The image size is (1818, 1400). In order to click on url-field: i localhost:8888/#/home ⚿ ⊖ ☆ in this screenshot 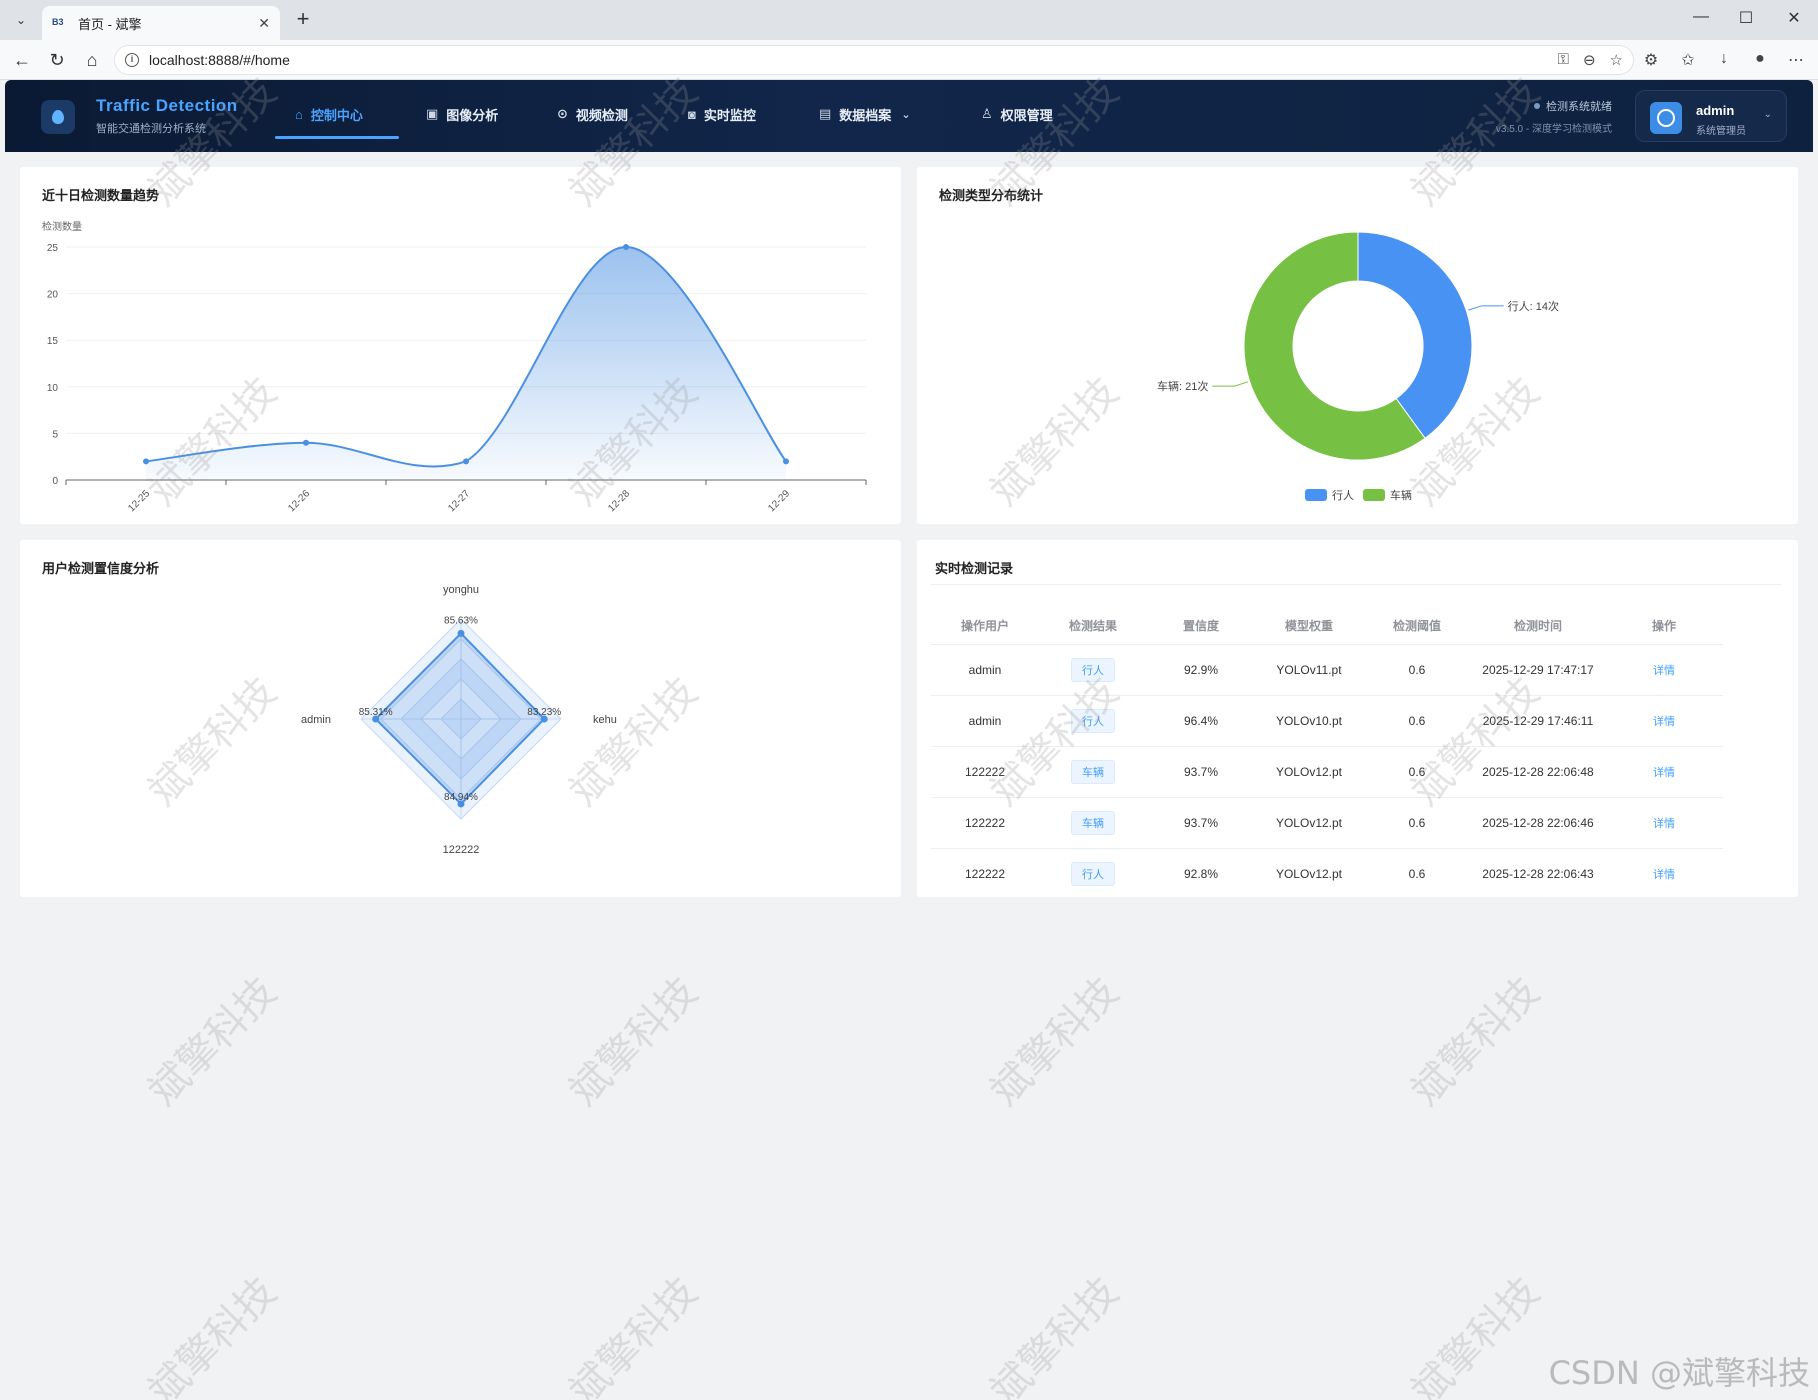, I will do `click(874, 60)`.